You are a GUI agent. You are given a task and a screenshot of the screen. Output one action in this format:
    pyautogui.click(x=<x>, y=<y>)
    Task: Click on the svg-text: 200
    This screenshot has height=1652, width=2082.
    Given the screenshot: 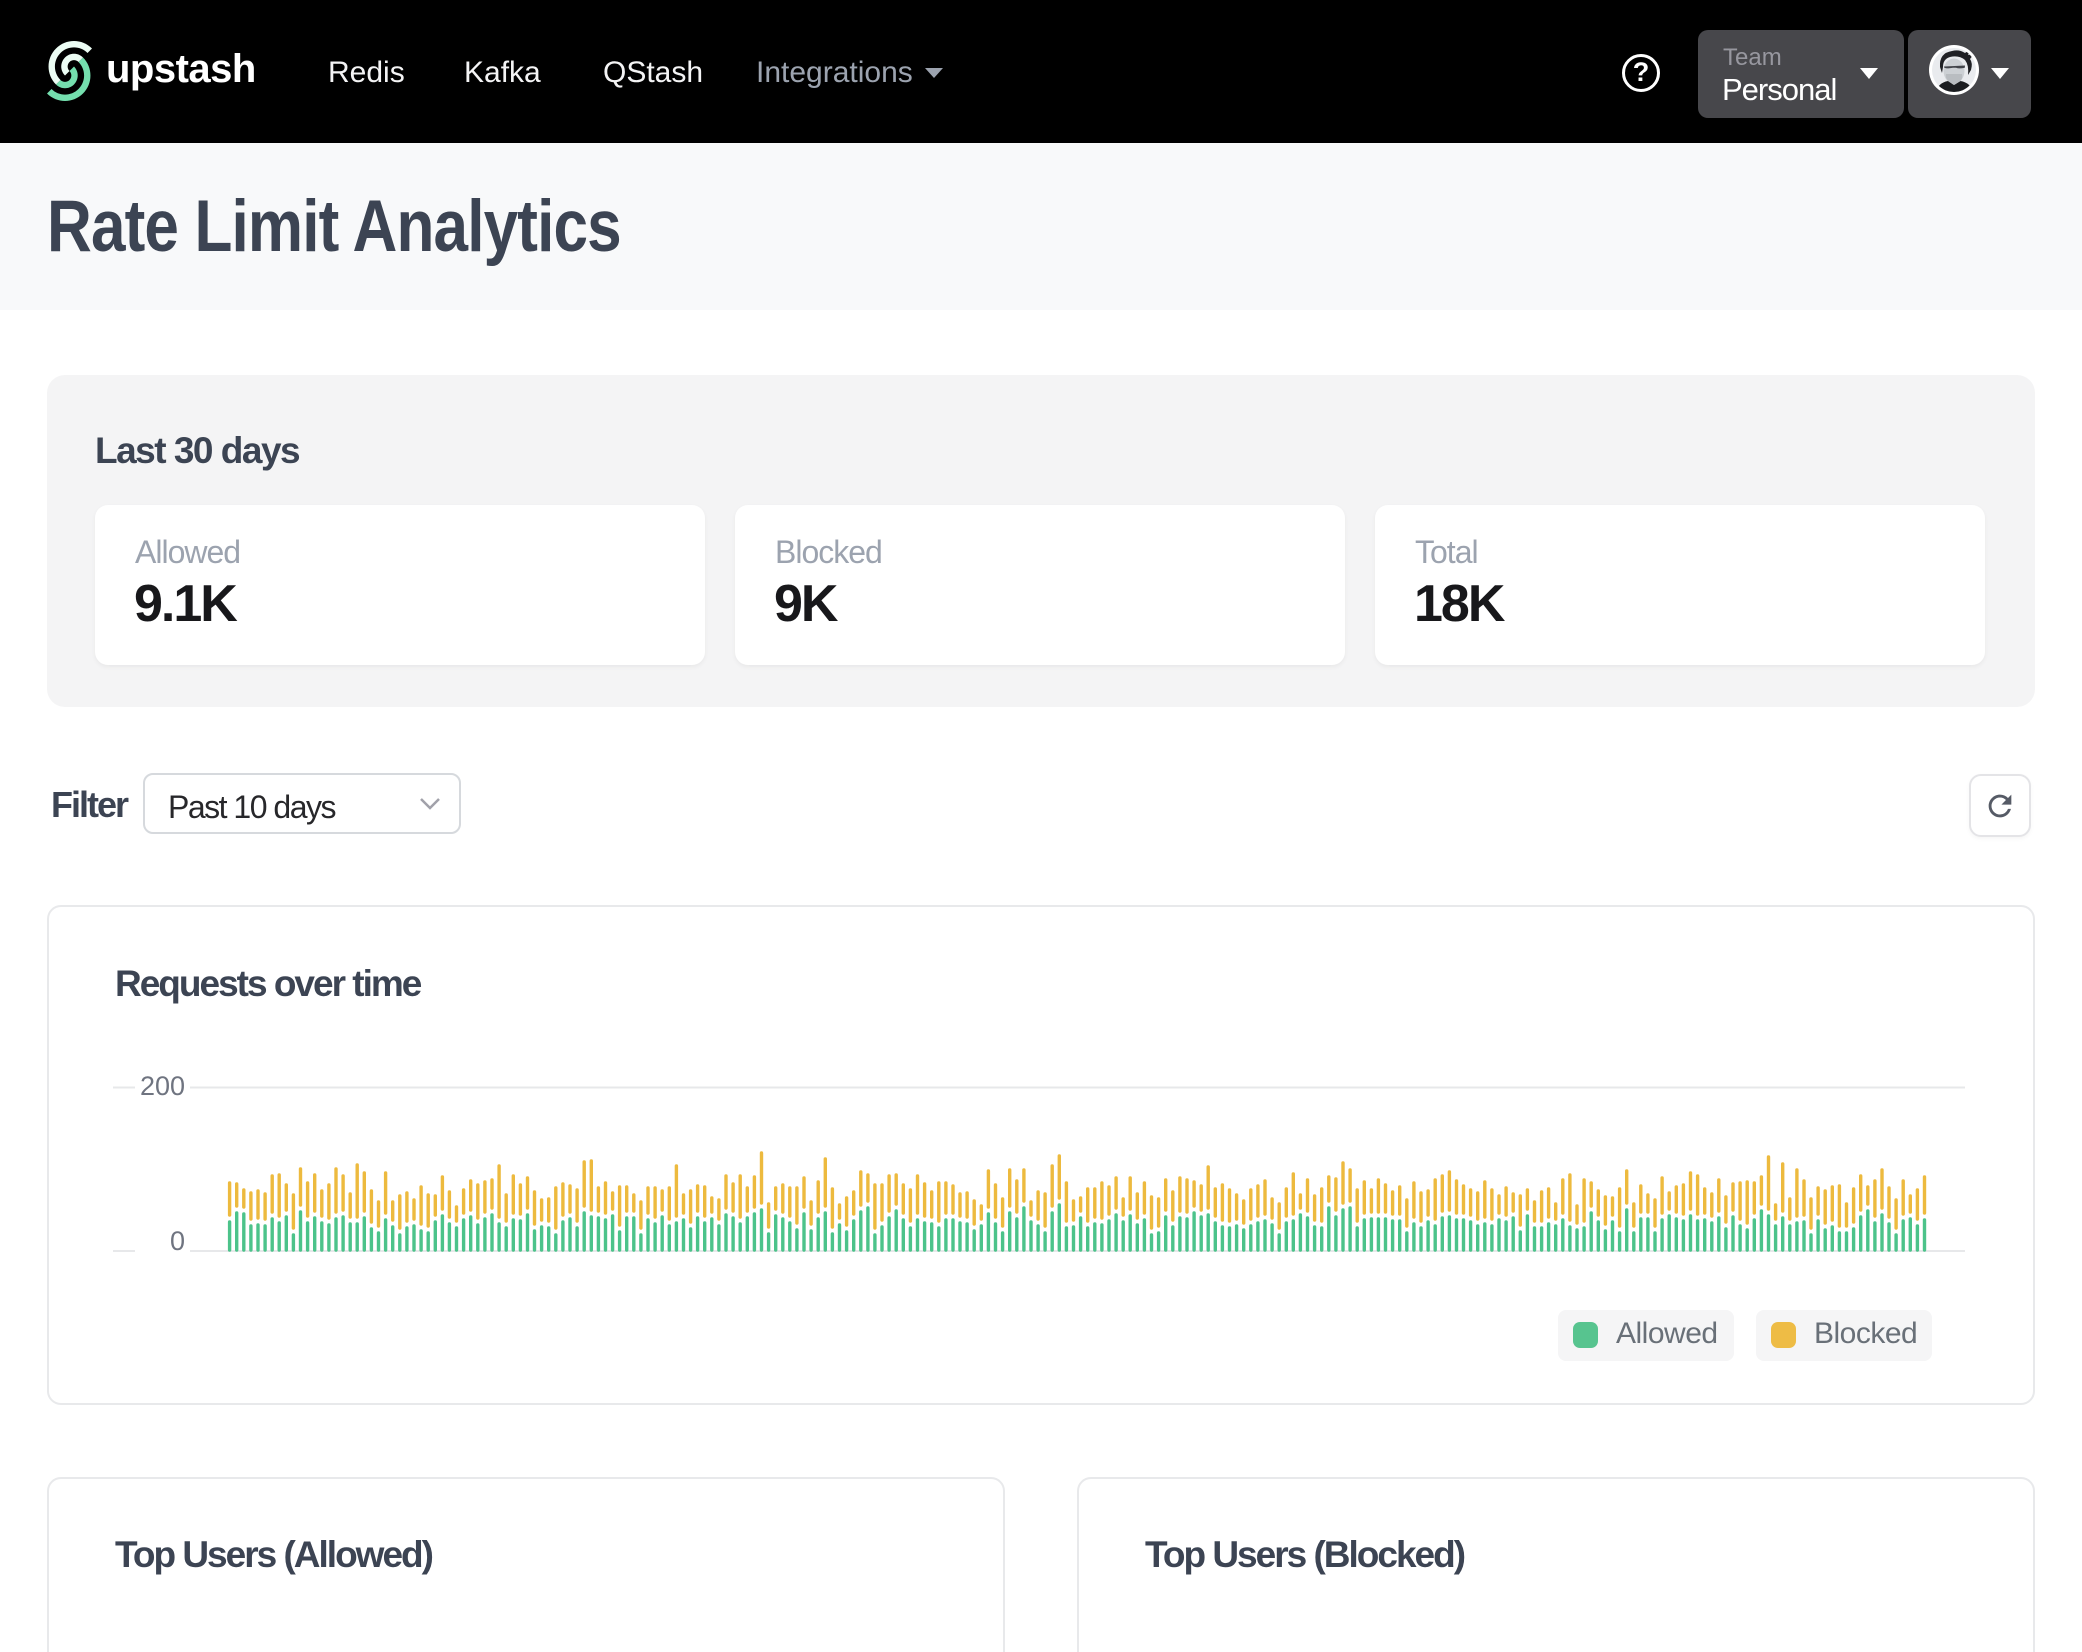 What is the action you would take?
    pyautogui.click(x=162, y=1086)
    